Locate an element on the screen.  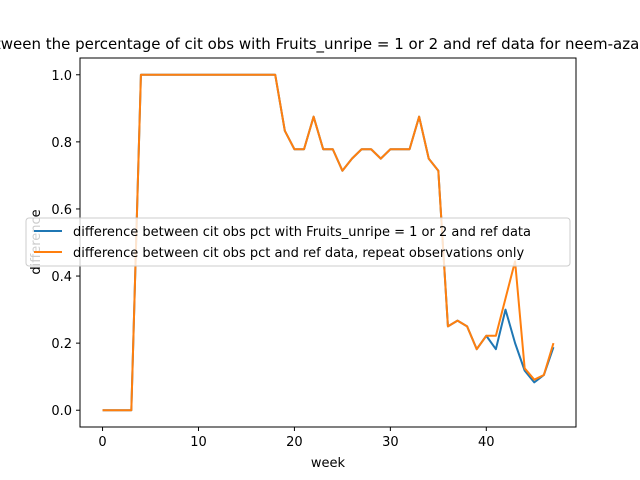
x-tick-label: 30 is located at coordinates (390, 442).